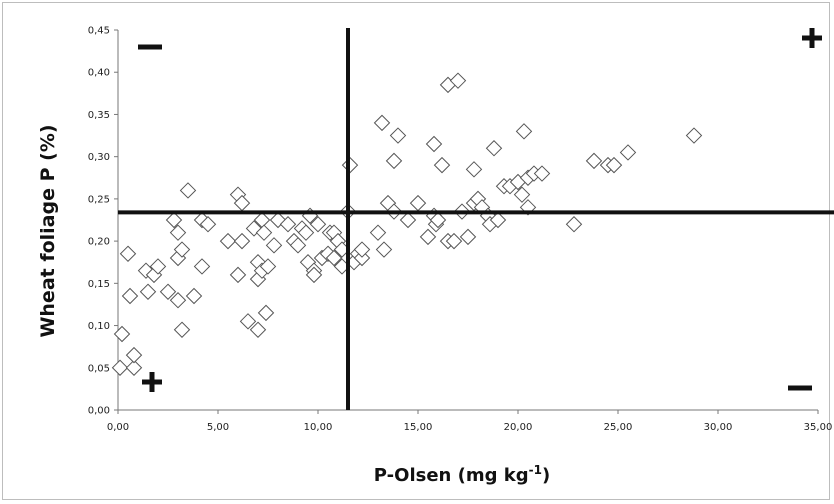 This screenshot has height=504, width=834. Describe the element at coordinates (99, 242) in the screenshot. I see `y-tick-label: 0,20` at that location.